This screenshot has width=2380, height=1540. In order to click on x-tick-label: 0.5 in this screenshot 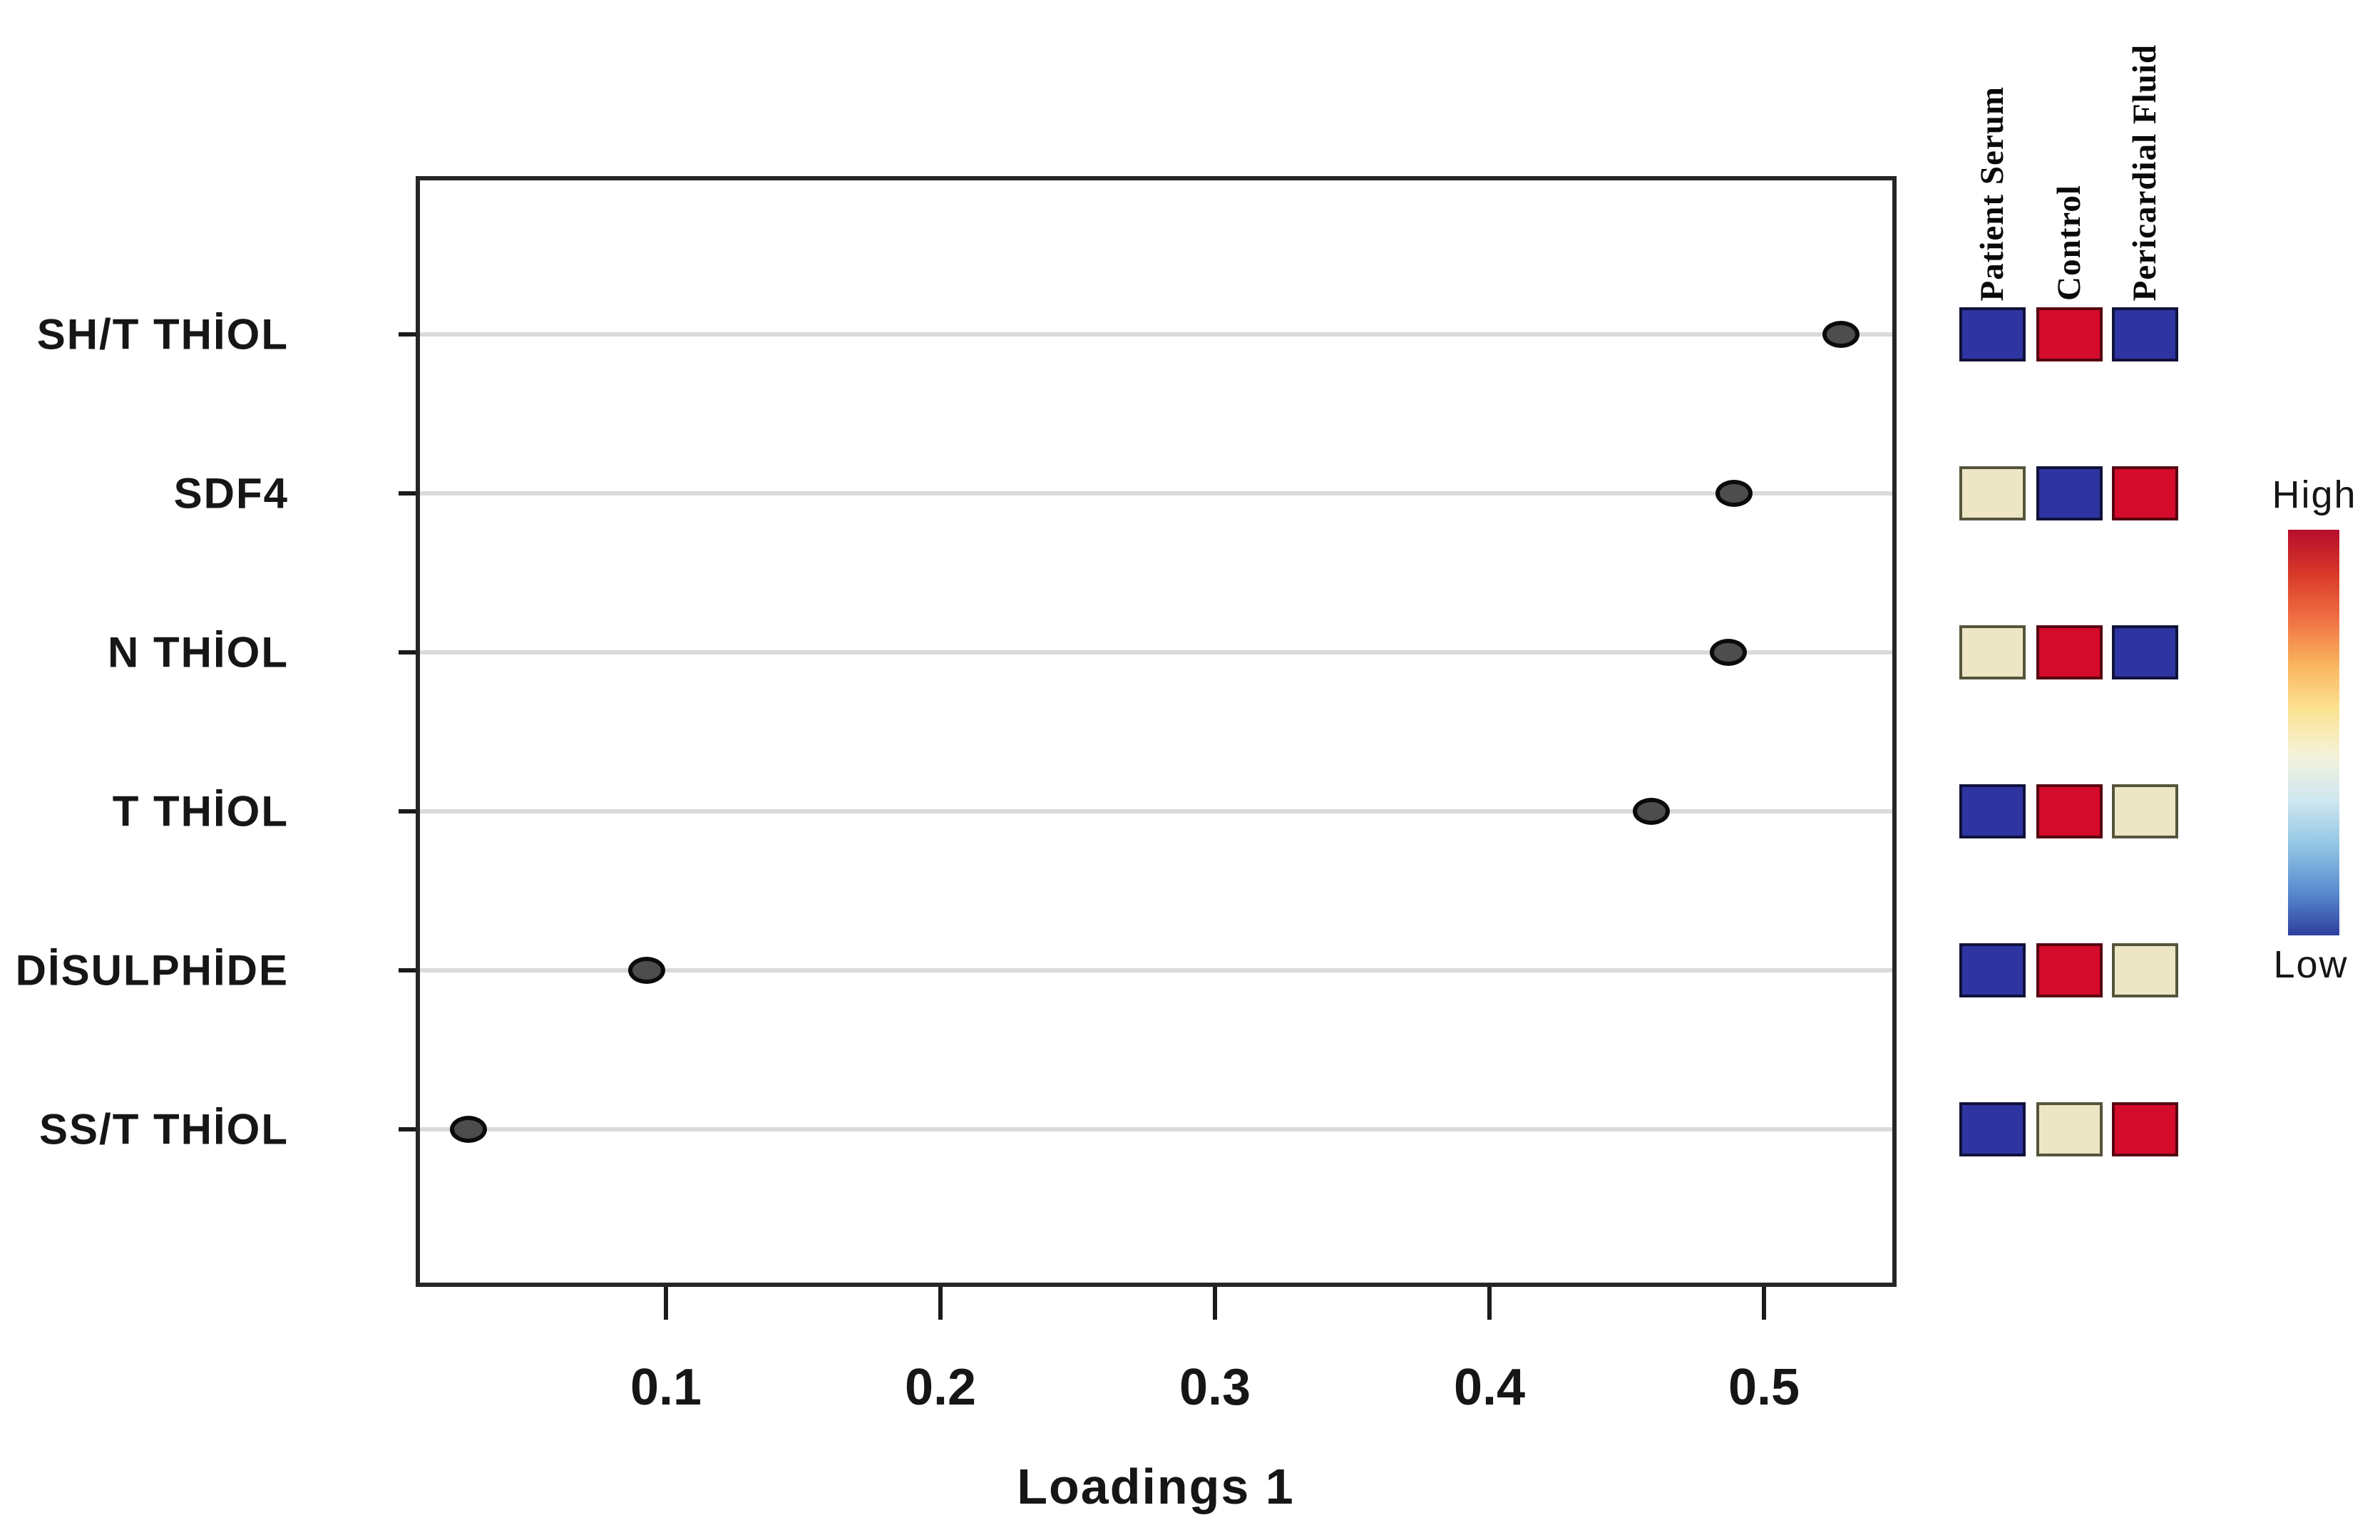, I will do `click(1764, 1387)`.